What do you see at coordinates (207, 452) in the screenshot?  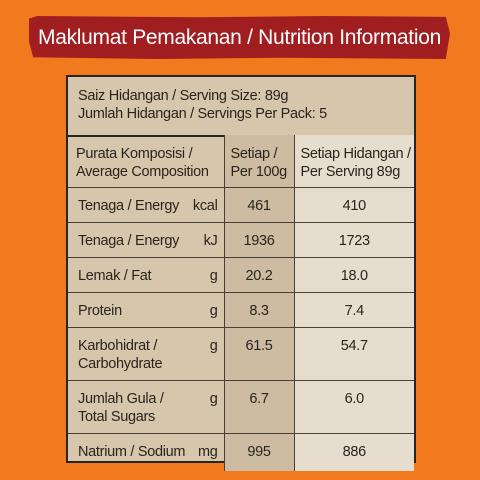 I see `nutrient-unit: mg` at bounding box center [207, 452].